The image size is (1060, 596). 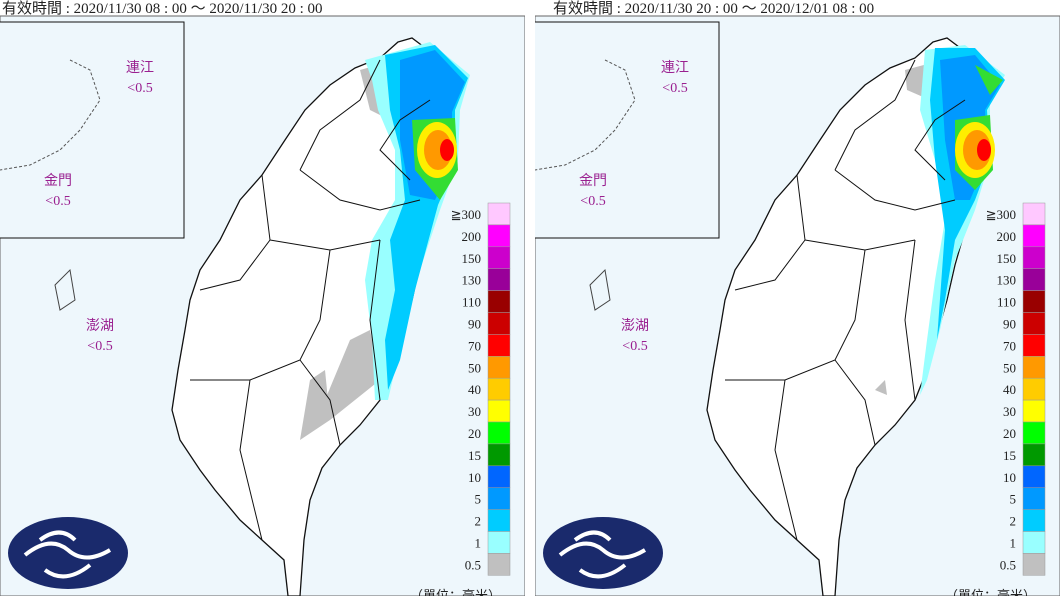 What do you see at coordinates (472, 258) in the screenshot?
I see `legend-label: 150` at bounding box center [472, 258].